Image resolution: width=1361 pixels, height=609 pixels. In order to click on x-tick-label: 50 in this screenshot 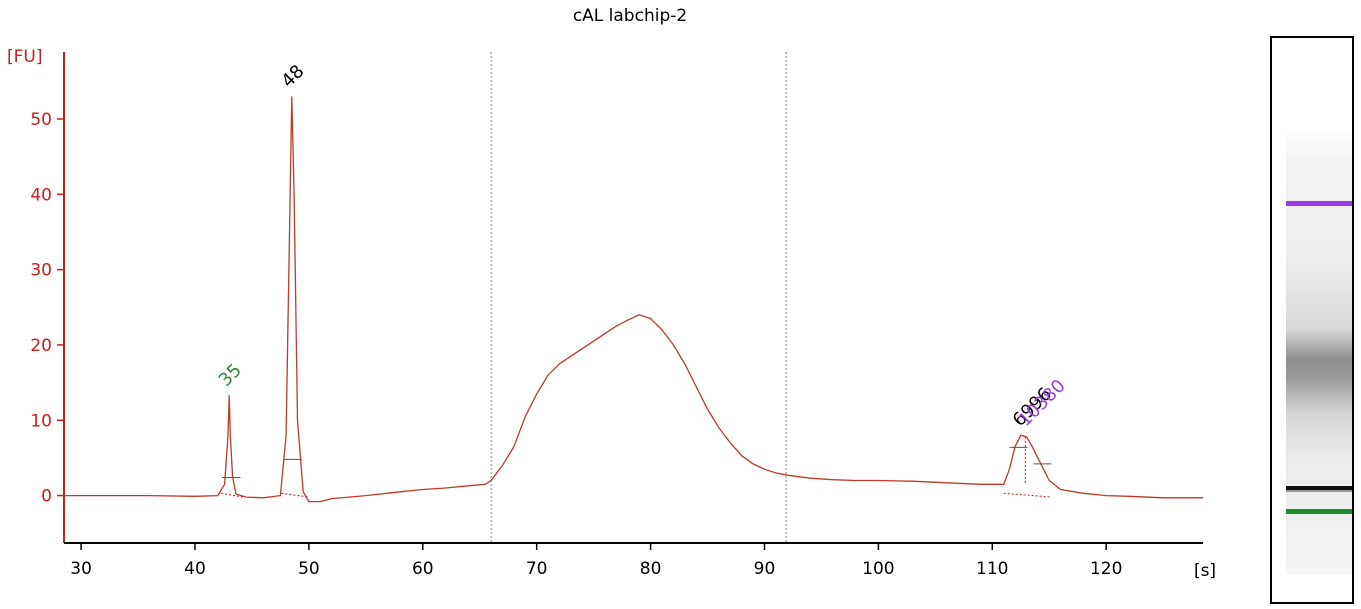, I will do `click(309, 569)`.